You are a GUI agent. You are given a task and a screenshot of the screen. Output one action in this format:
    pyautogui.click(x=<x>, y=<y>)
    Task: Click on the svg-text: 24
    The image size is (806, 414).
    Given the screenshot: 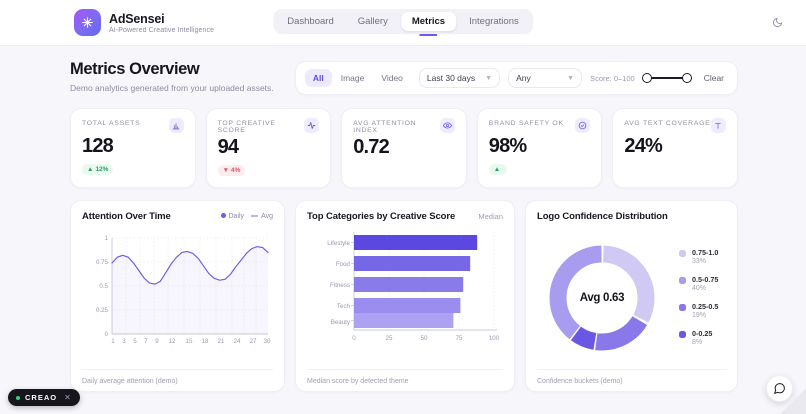 What is the action you would take?
    pyautogui.click(x=237, y=341)
    